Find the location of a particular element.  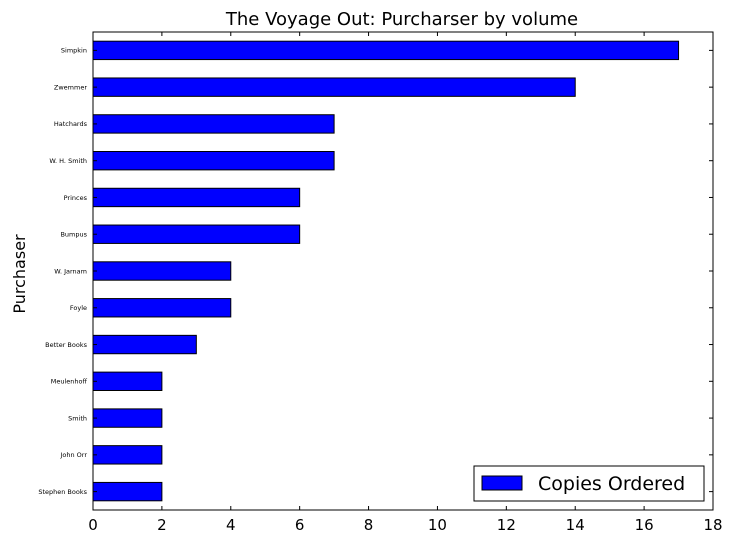

legend: Copies Ordered is located at coordinates (589, 483).